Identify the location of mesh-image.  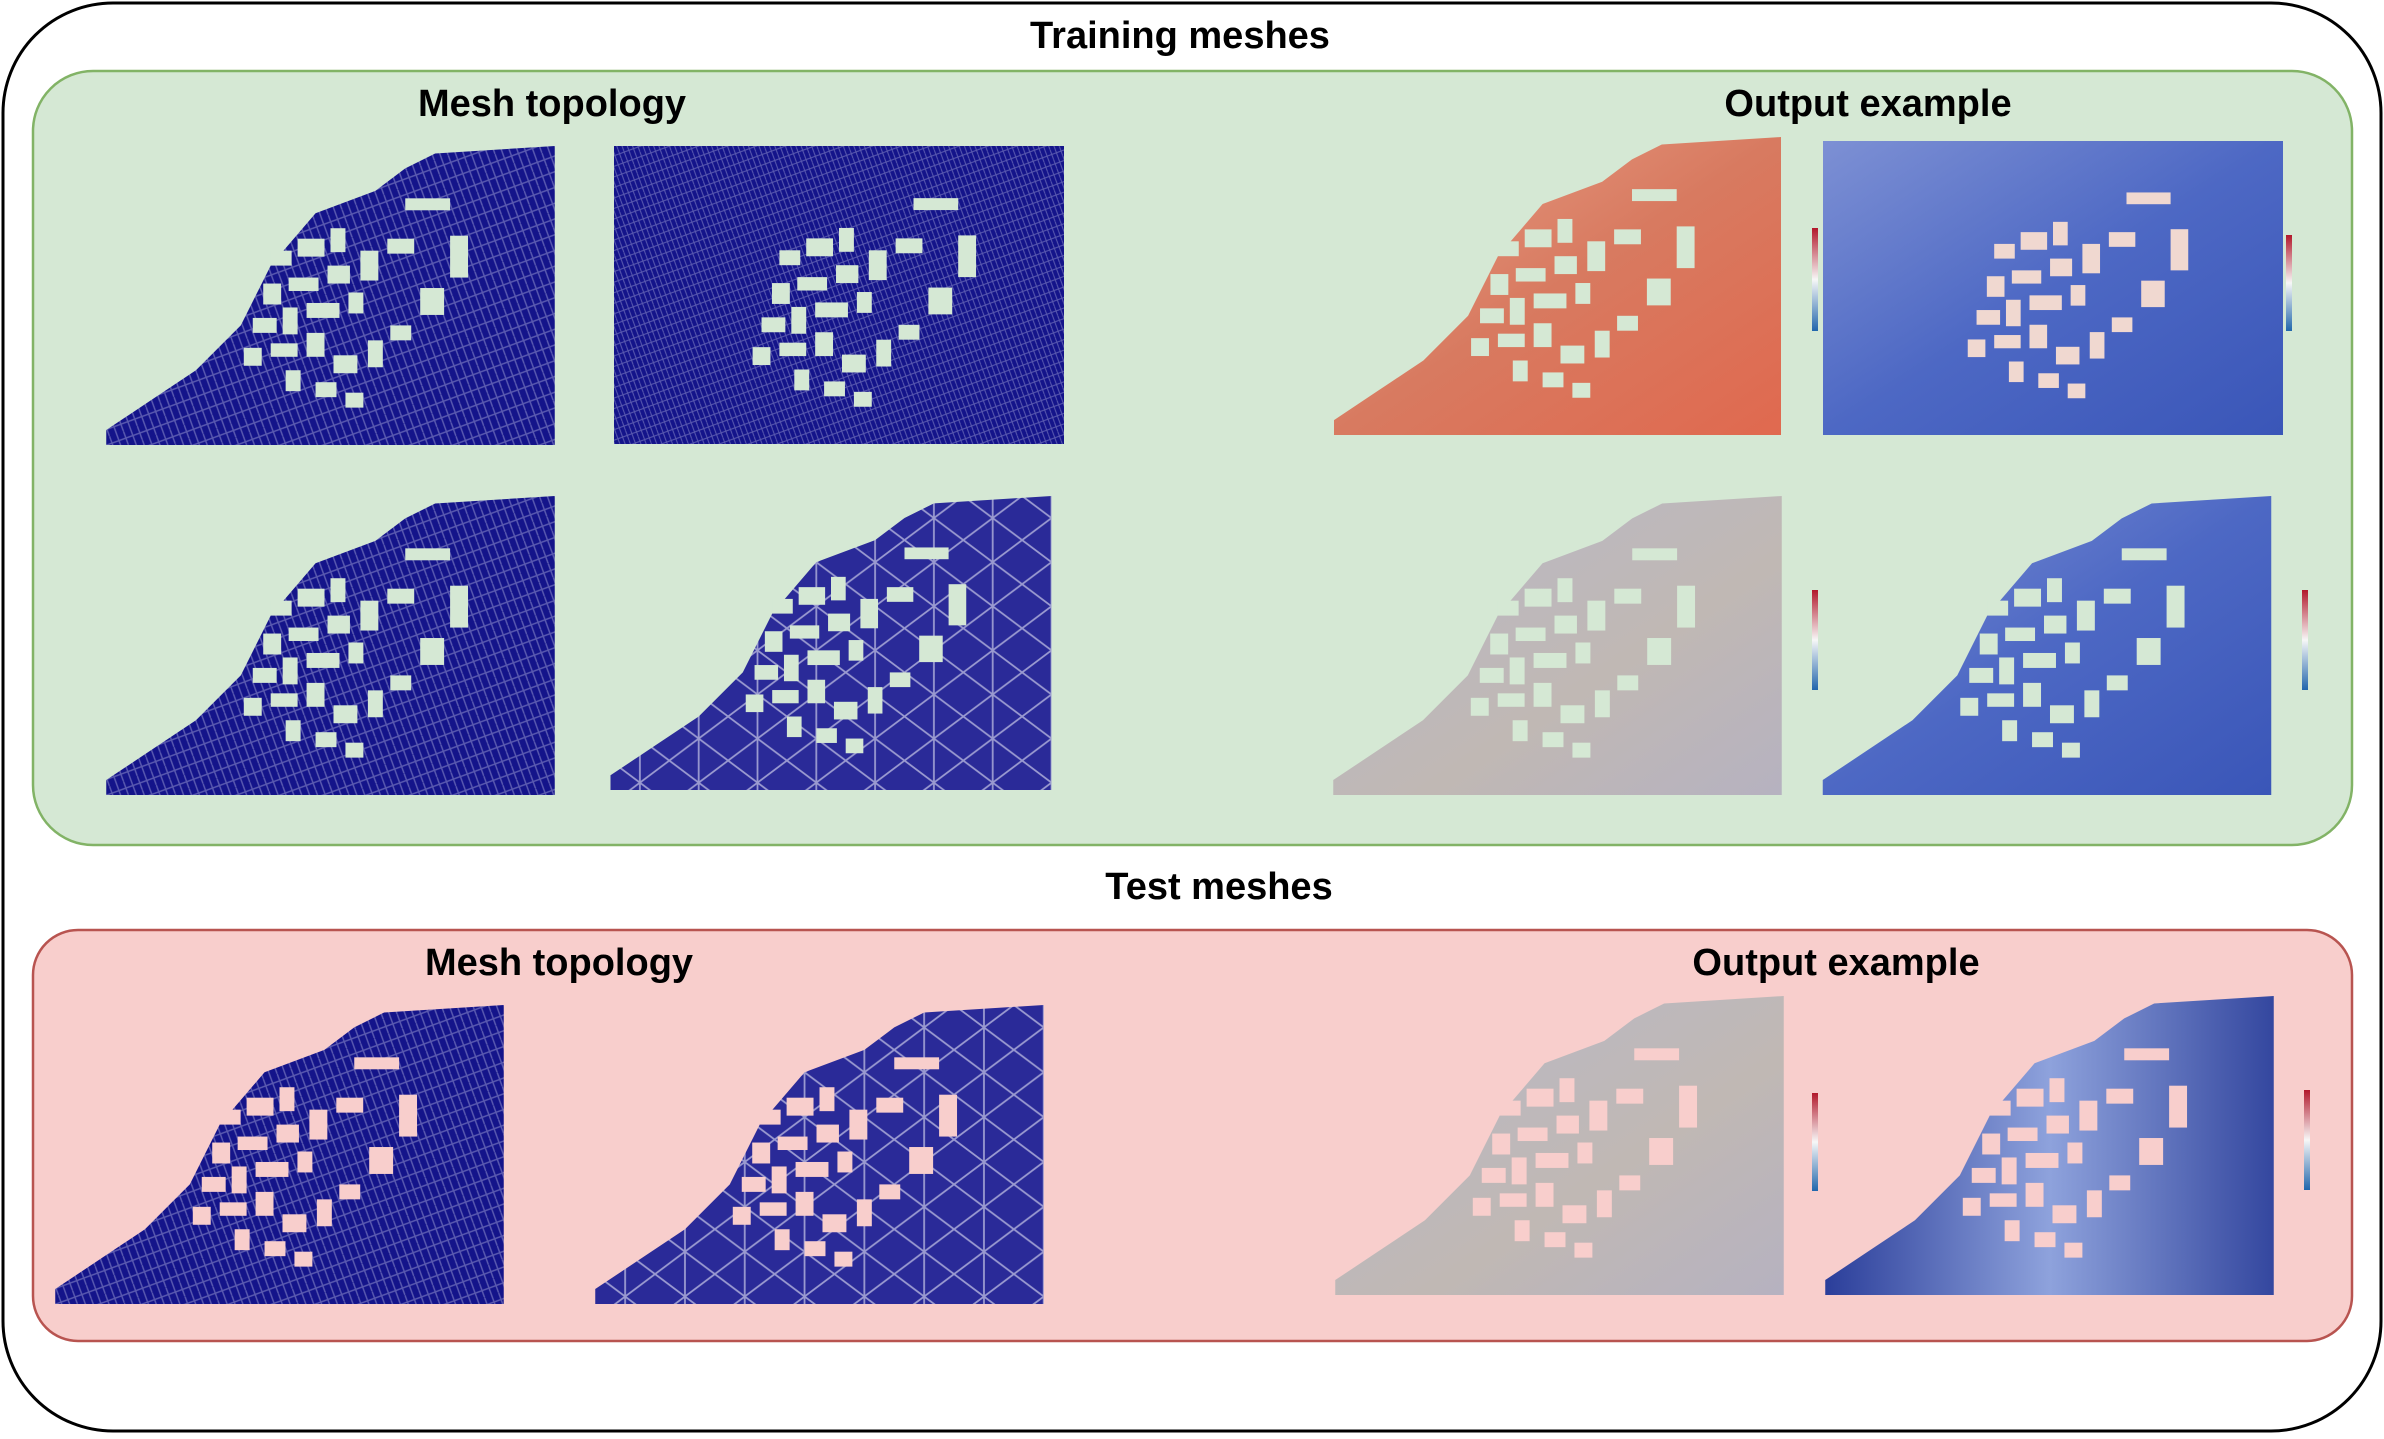
(839, 295).